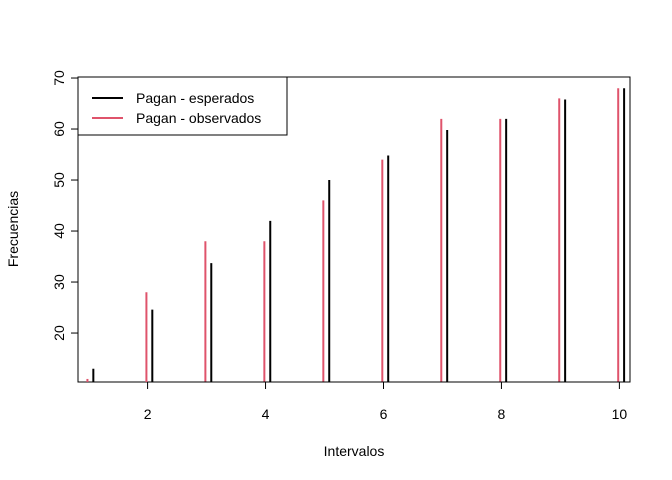 The image size is (672, 480). I want to click on y-axis: 20 30 40 50 60 70, so click(65, 205).